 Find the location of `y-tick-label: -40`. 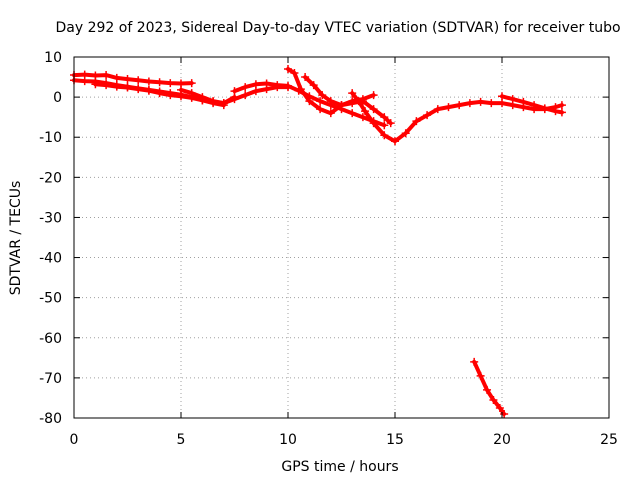

y-tick-label: -40 is located at coordinates (50, 259).